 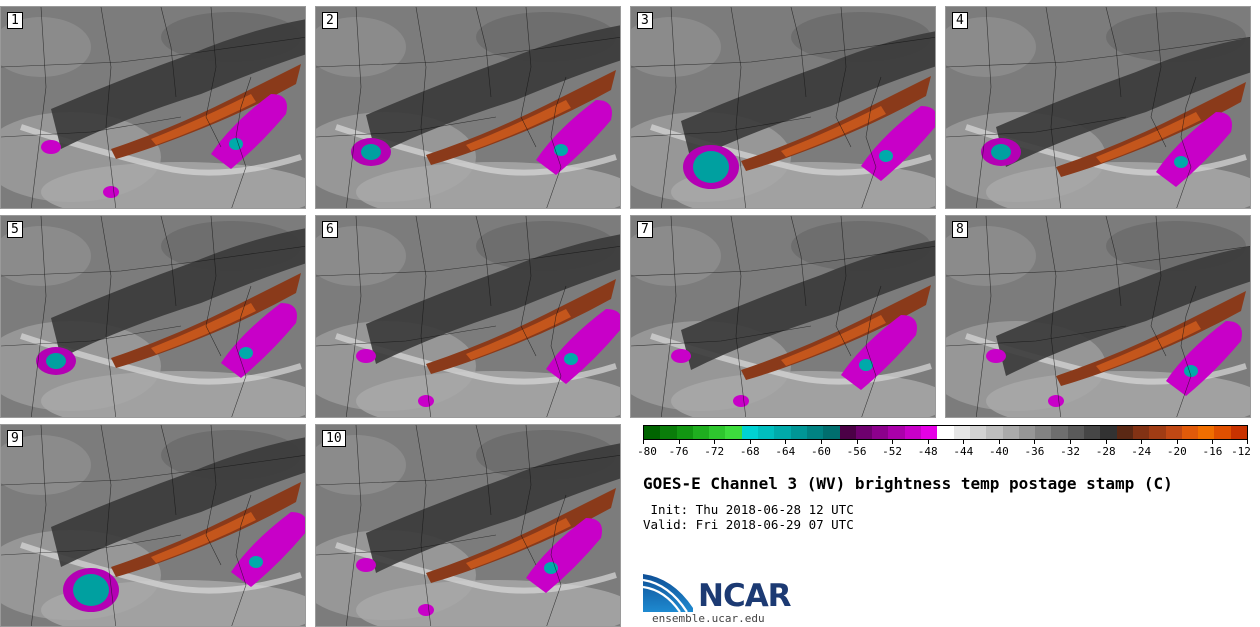 What do you see at coordinates (330, 229) in the screenshot?
I see `panel-number-label: 6` at bounding box center [330, 229].